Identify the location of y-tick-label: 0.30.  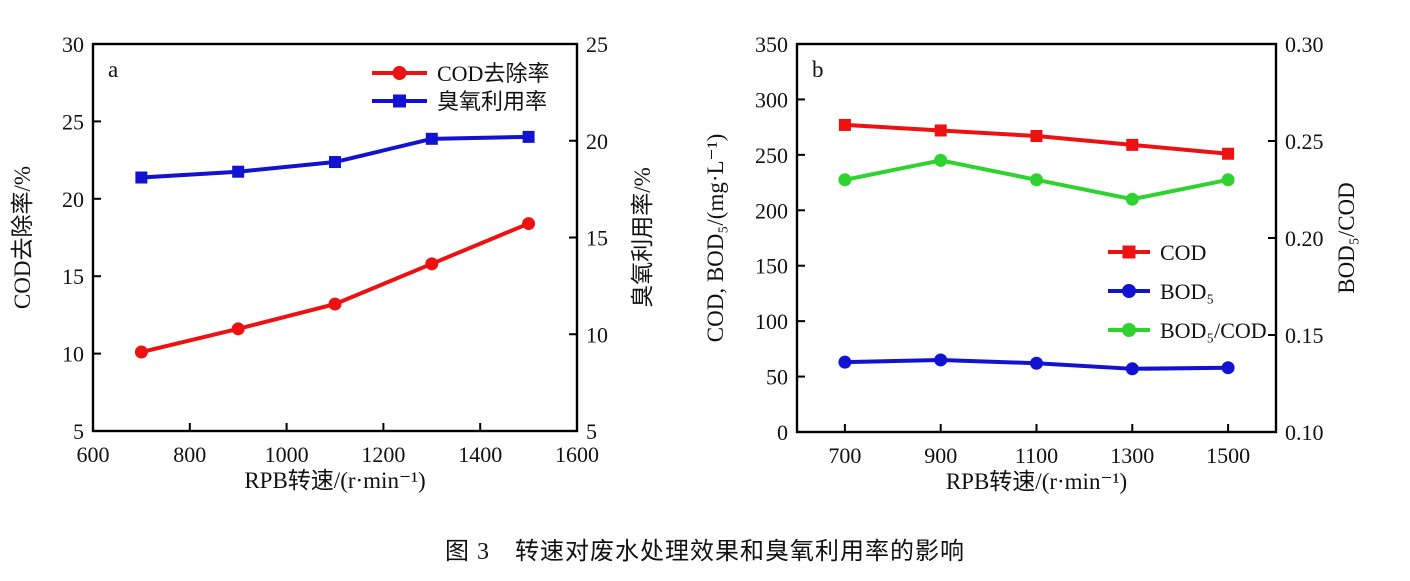
(1304, 44).